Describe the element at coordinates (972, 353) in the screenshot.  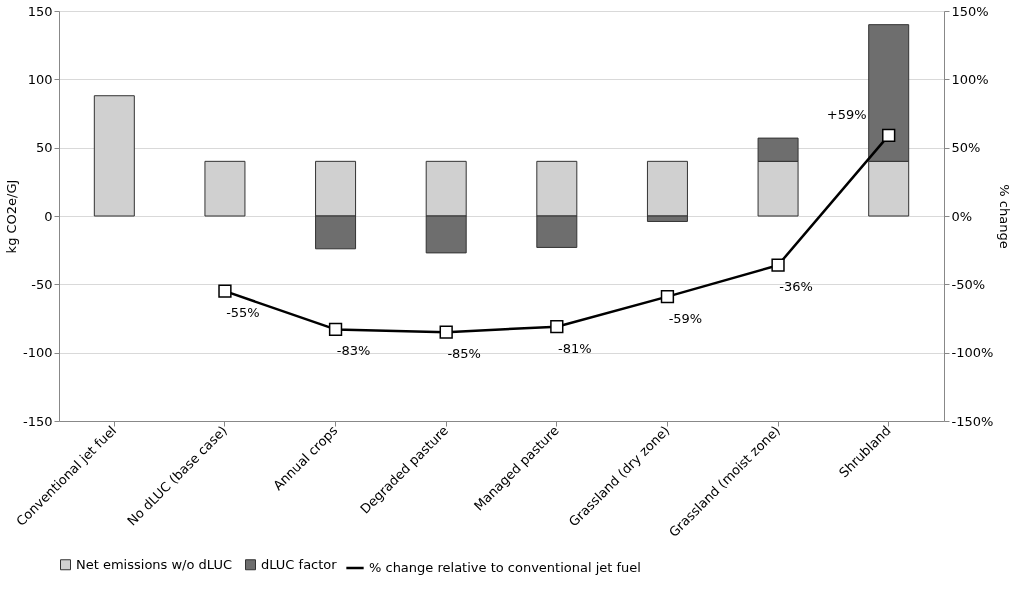
I see `y2-tick-label: -100%` at that location.